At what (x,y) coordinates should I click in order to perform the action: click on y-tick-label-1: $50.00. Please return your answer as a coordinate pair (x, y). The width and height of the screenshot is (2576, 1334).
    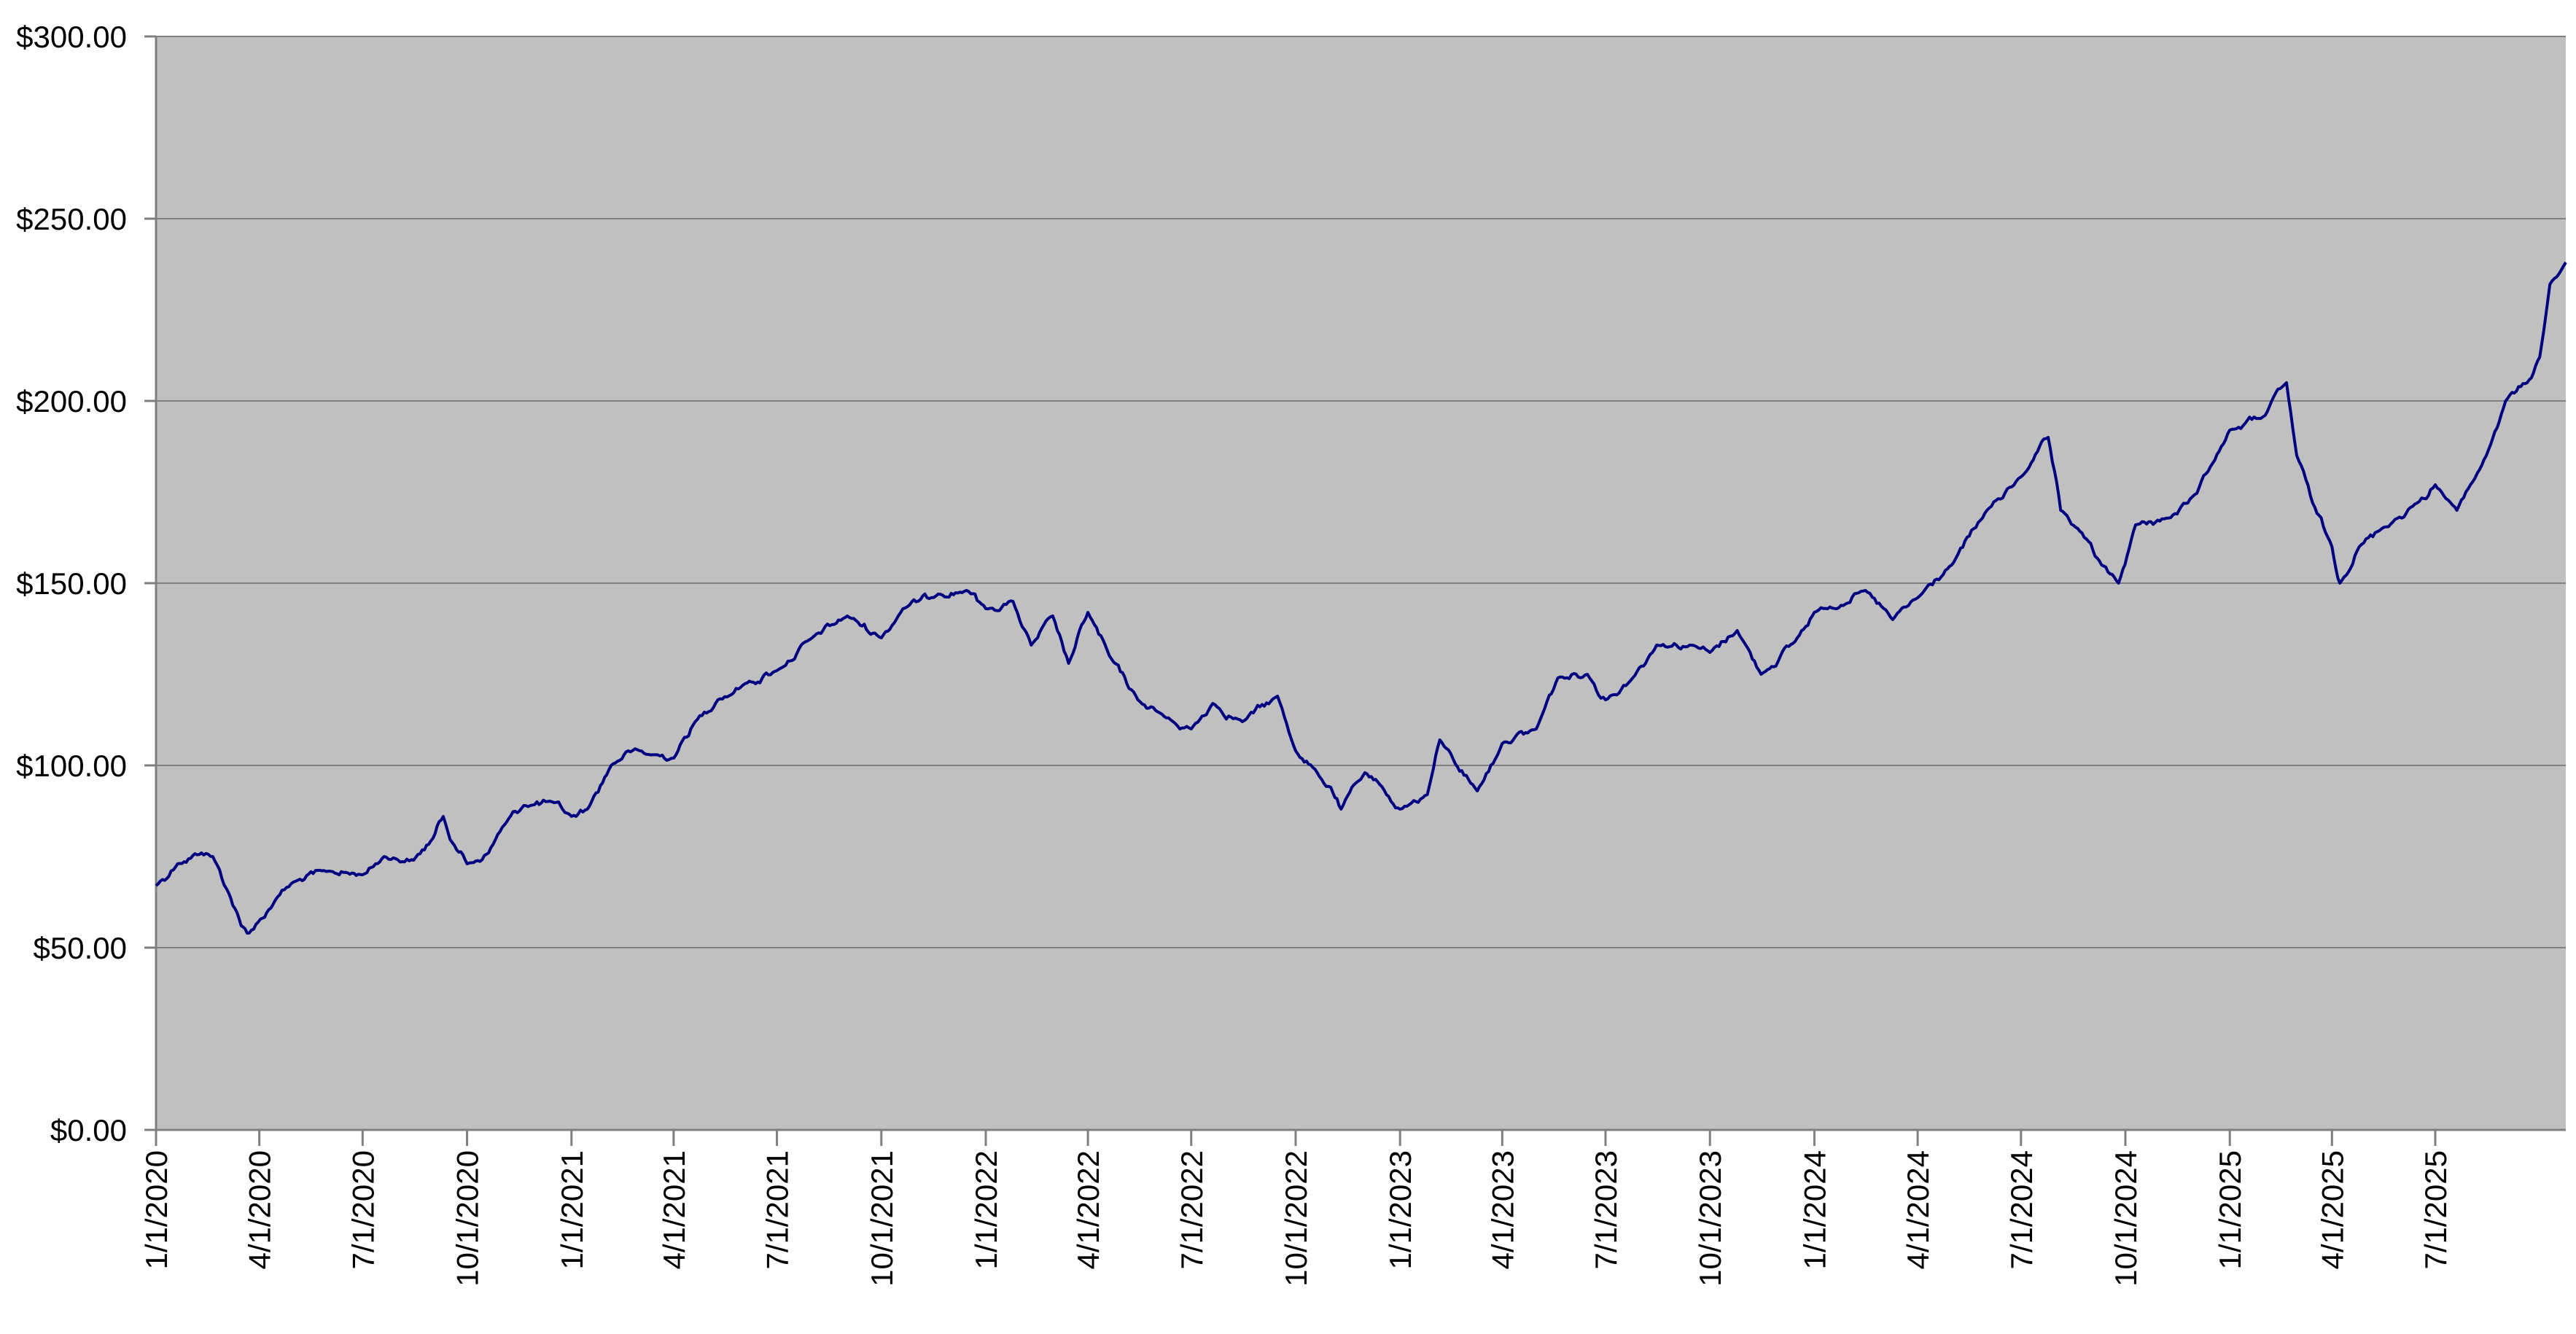
    Looking at the image, I should click on (80, 948).